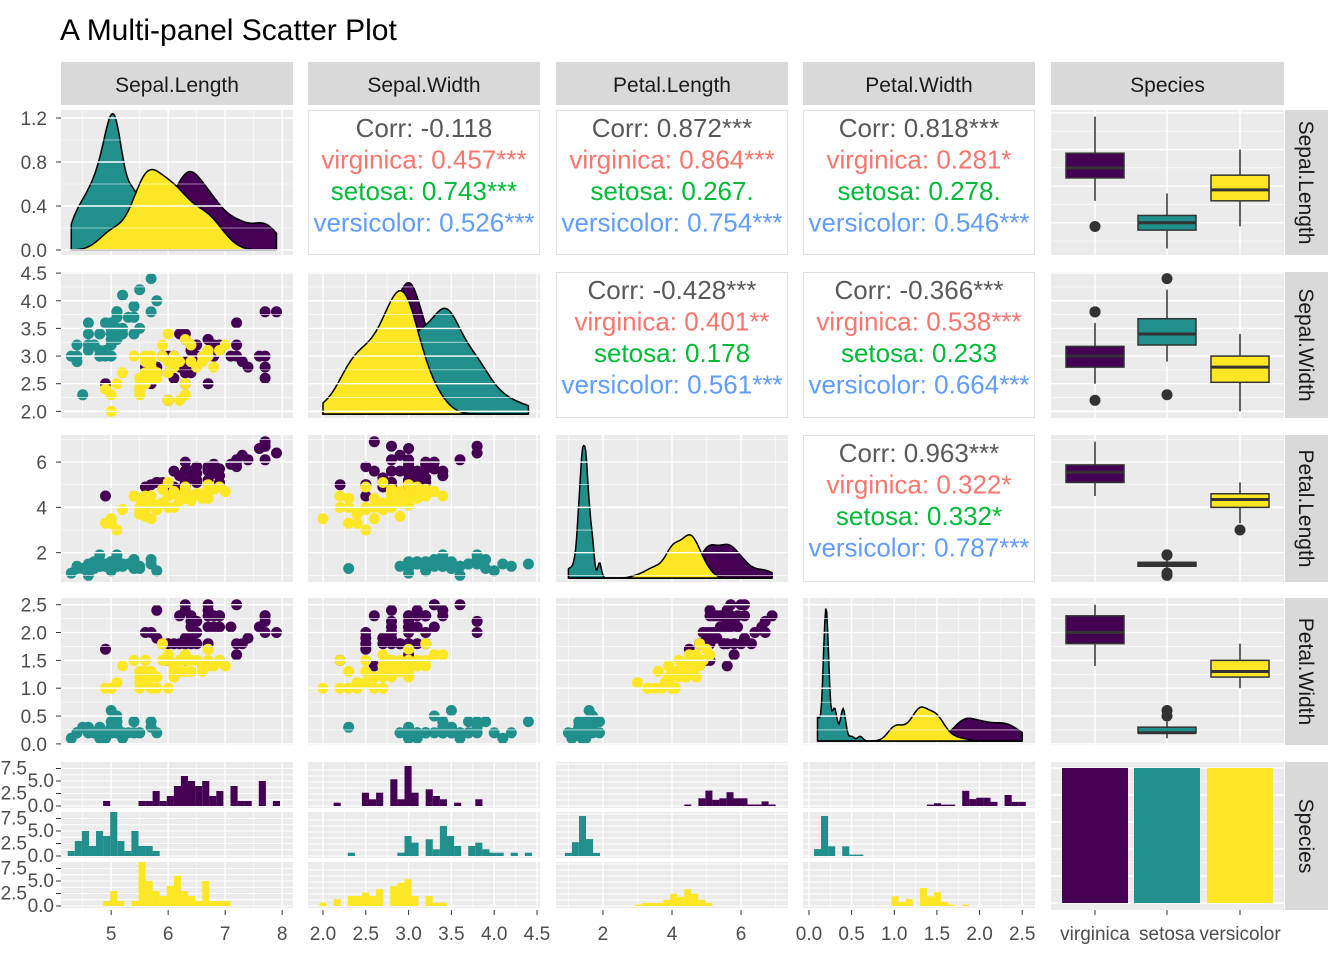 The width and height of the screenshot is (1344, 960). Describe the element at coordinates (1306, 345) in the screenshot. I see `strip-right-sepal-width` at that location.